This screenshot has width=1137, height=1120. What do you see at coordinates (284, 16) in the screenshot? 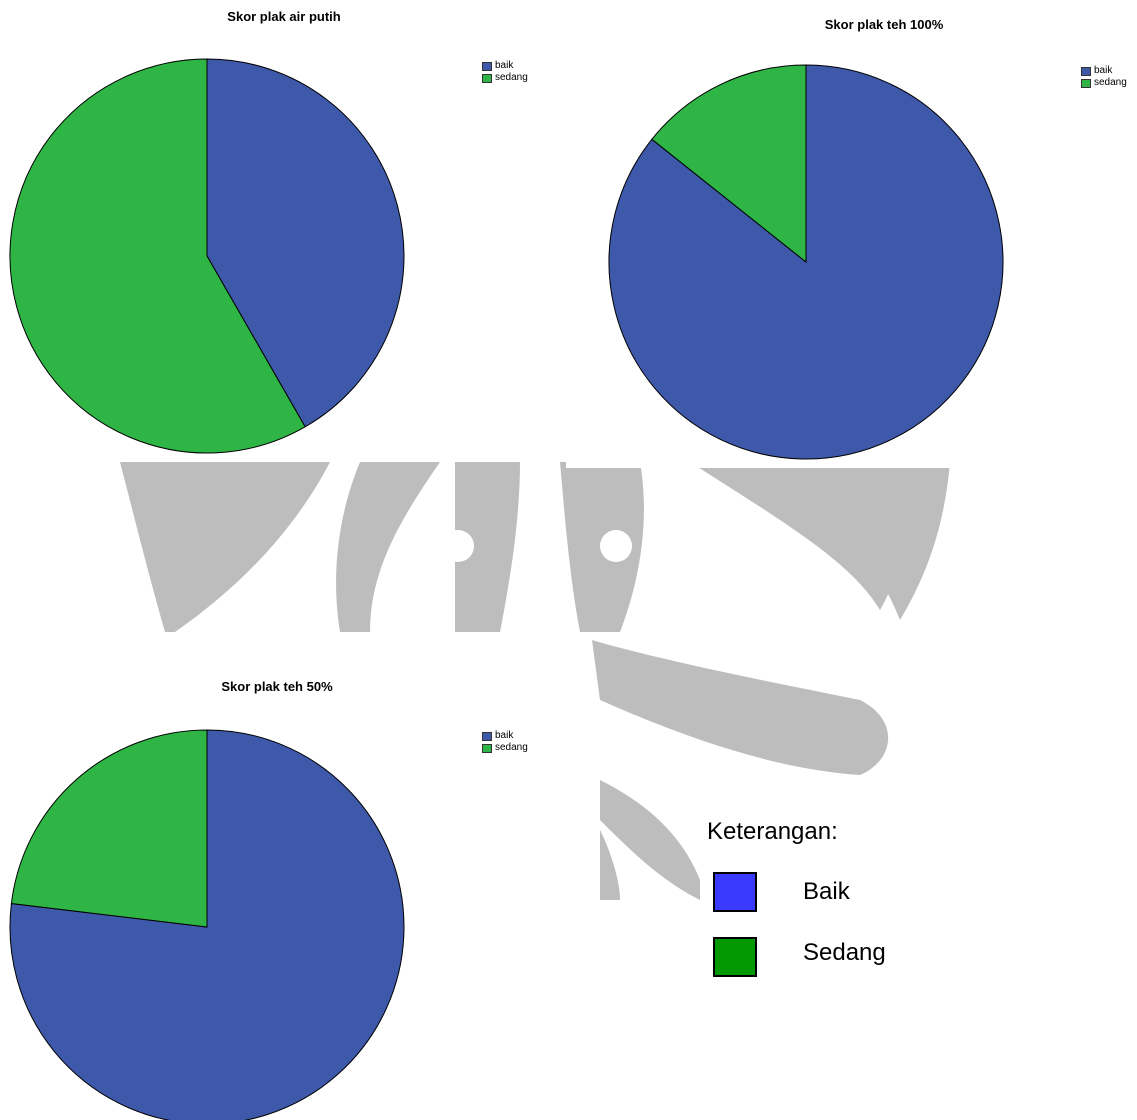
I see `chart-title: Skor plak air putih` at bounding box center [284, 16].